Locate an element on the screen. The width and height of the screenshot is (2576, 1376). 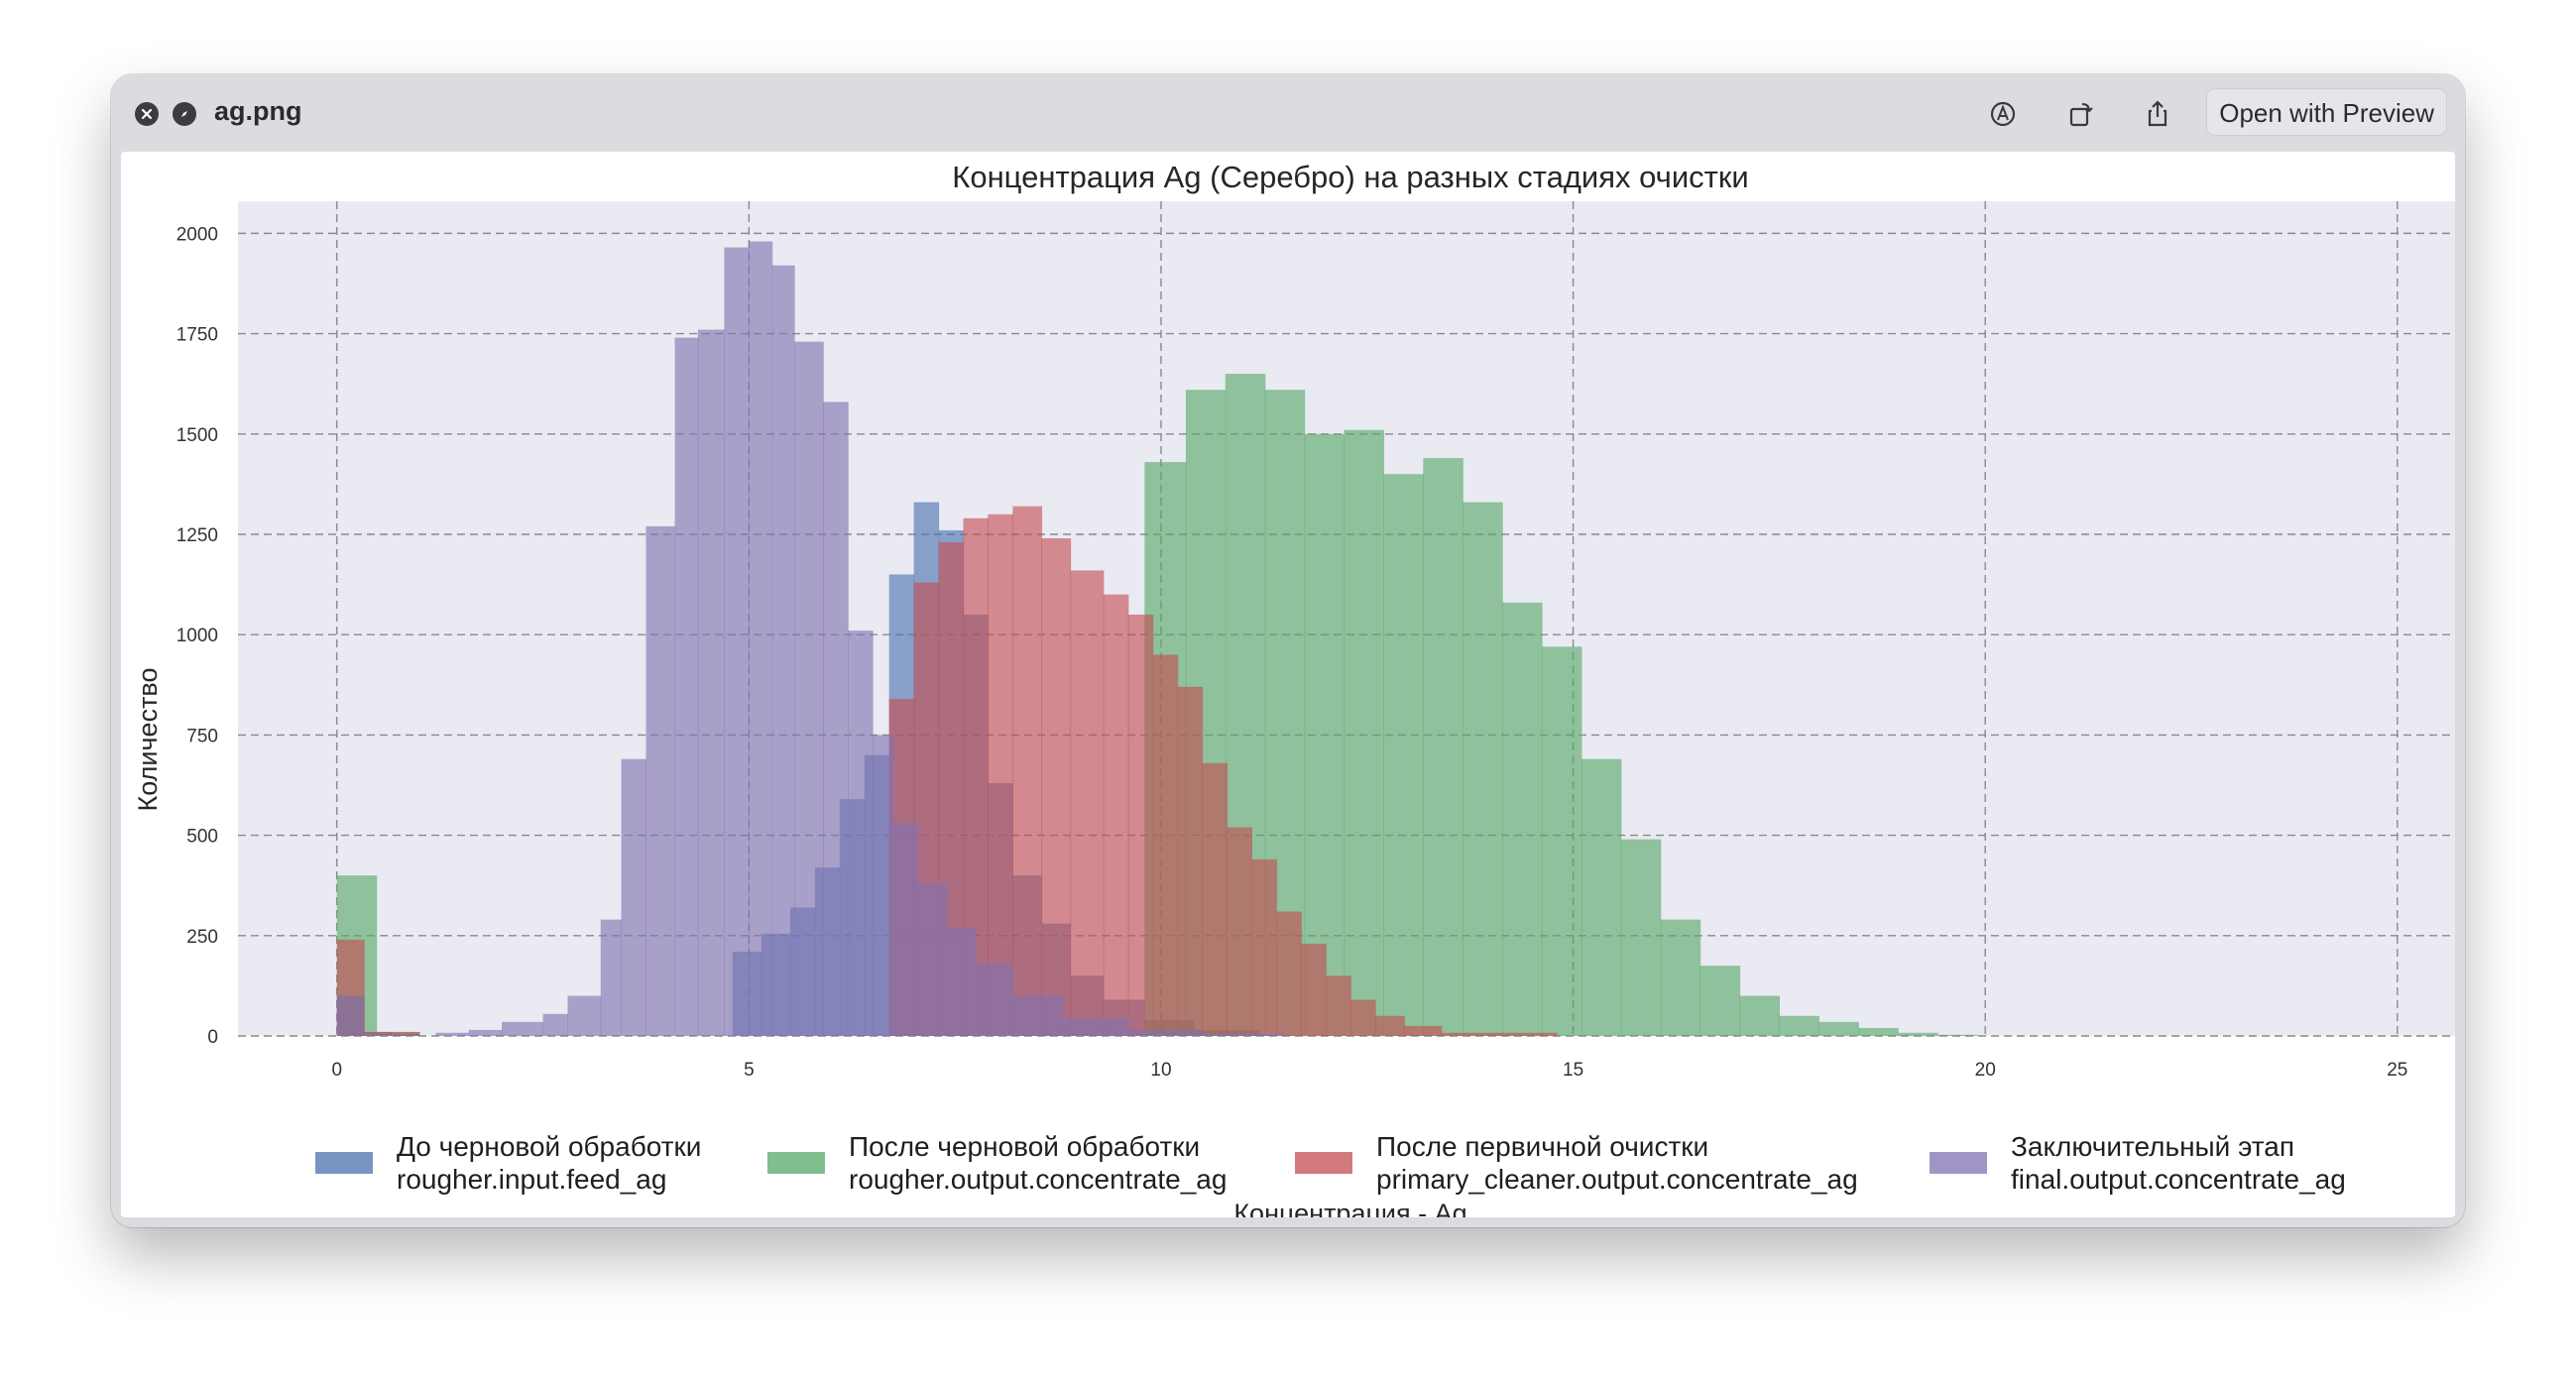
window-title: ag.png is located at coordinates (258, 111).